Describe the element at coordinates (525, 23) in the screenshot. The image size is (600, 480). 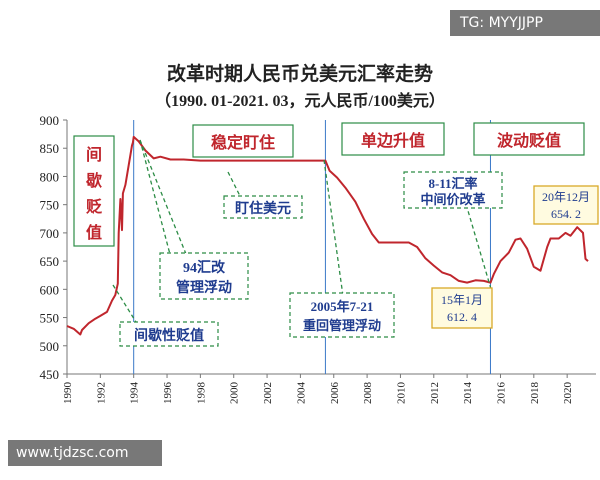
I see `watermark-top-right: TG: MYYJJPP` at that location.